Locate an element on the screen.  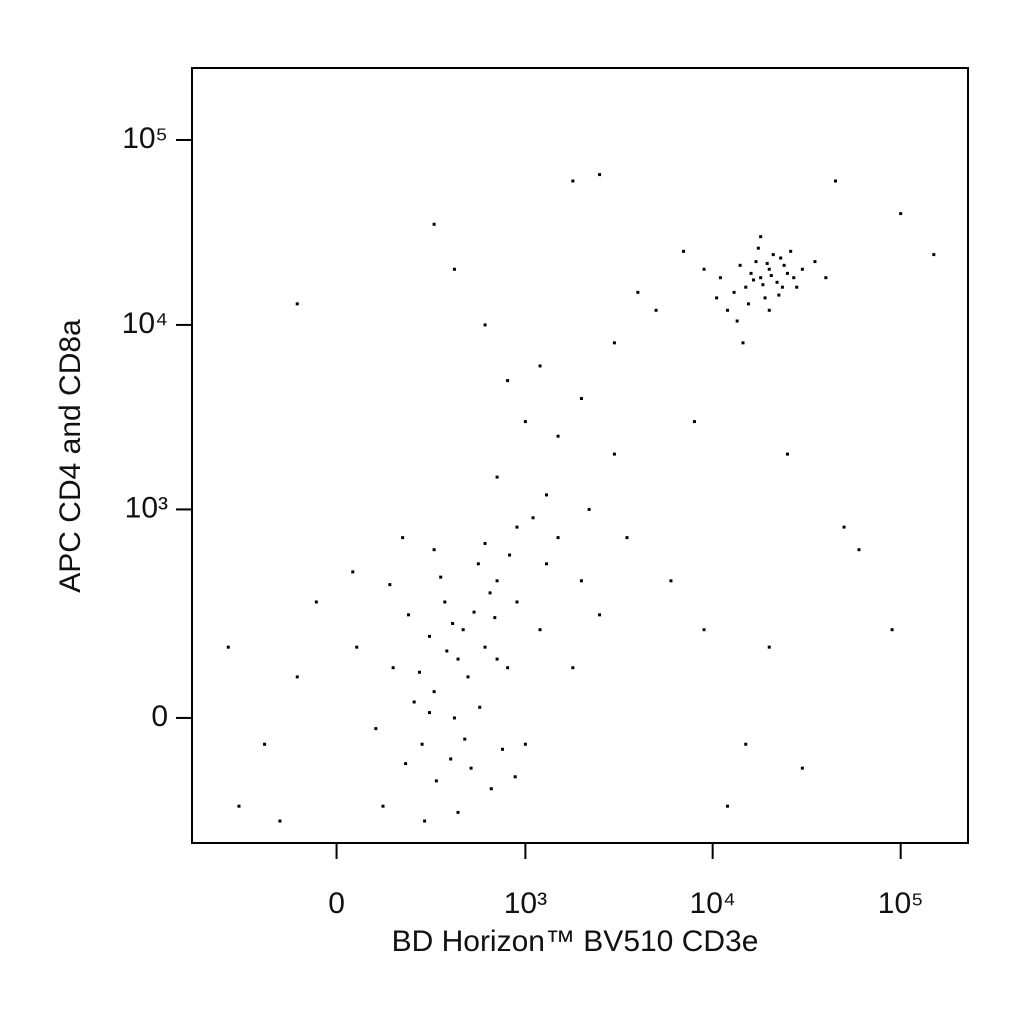
x-tick-label: 0 is located at coordinates (336, 903).